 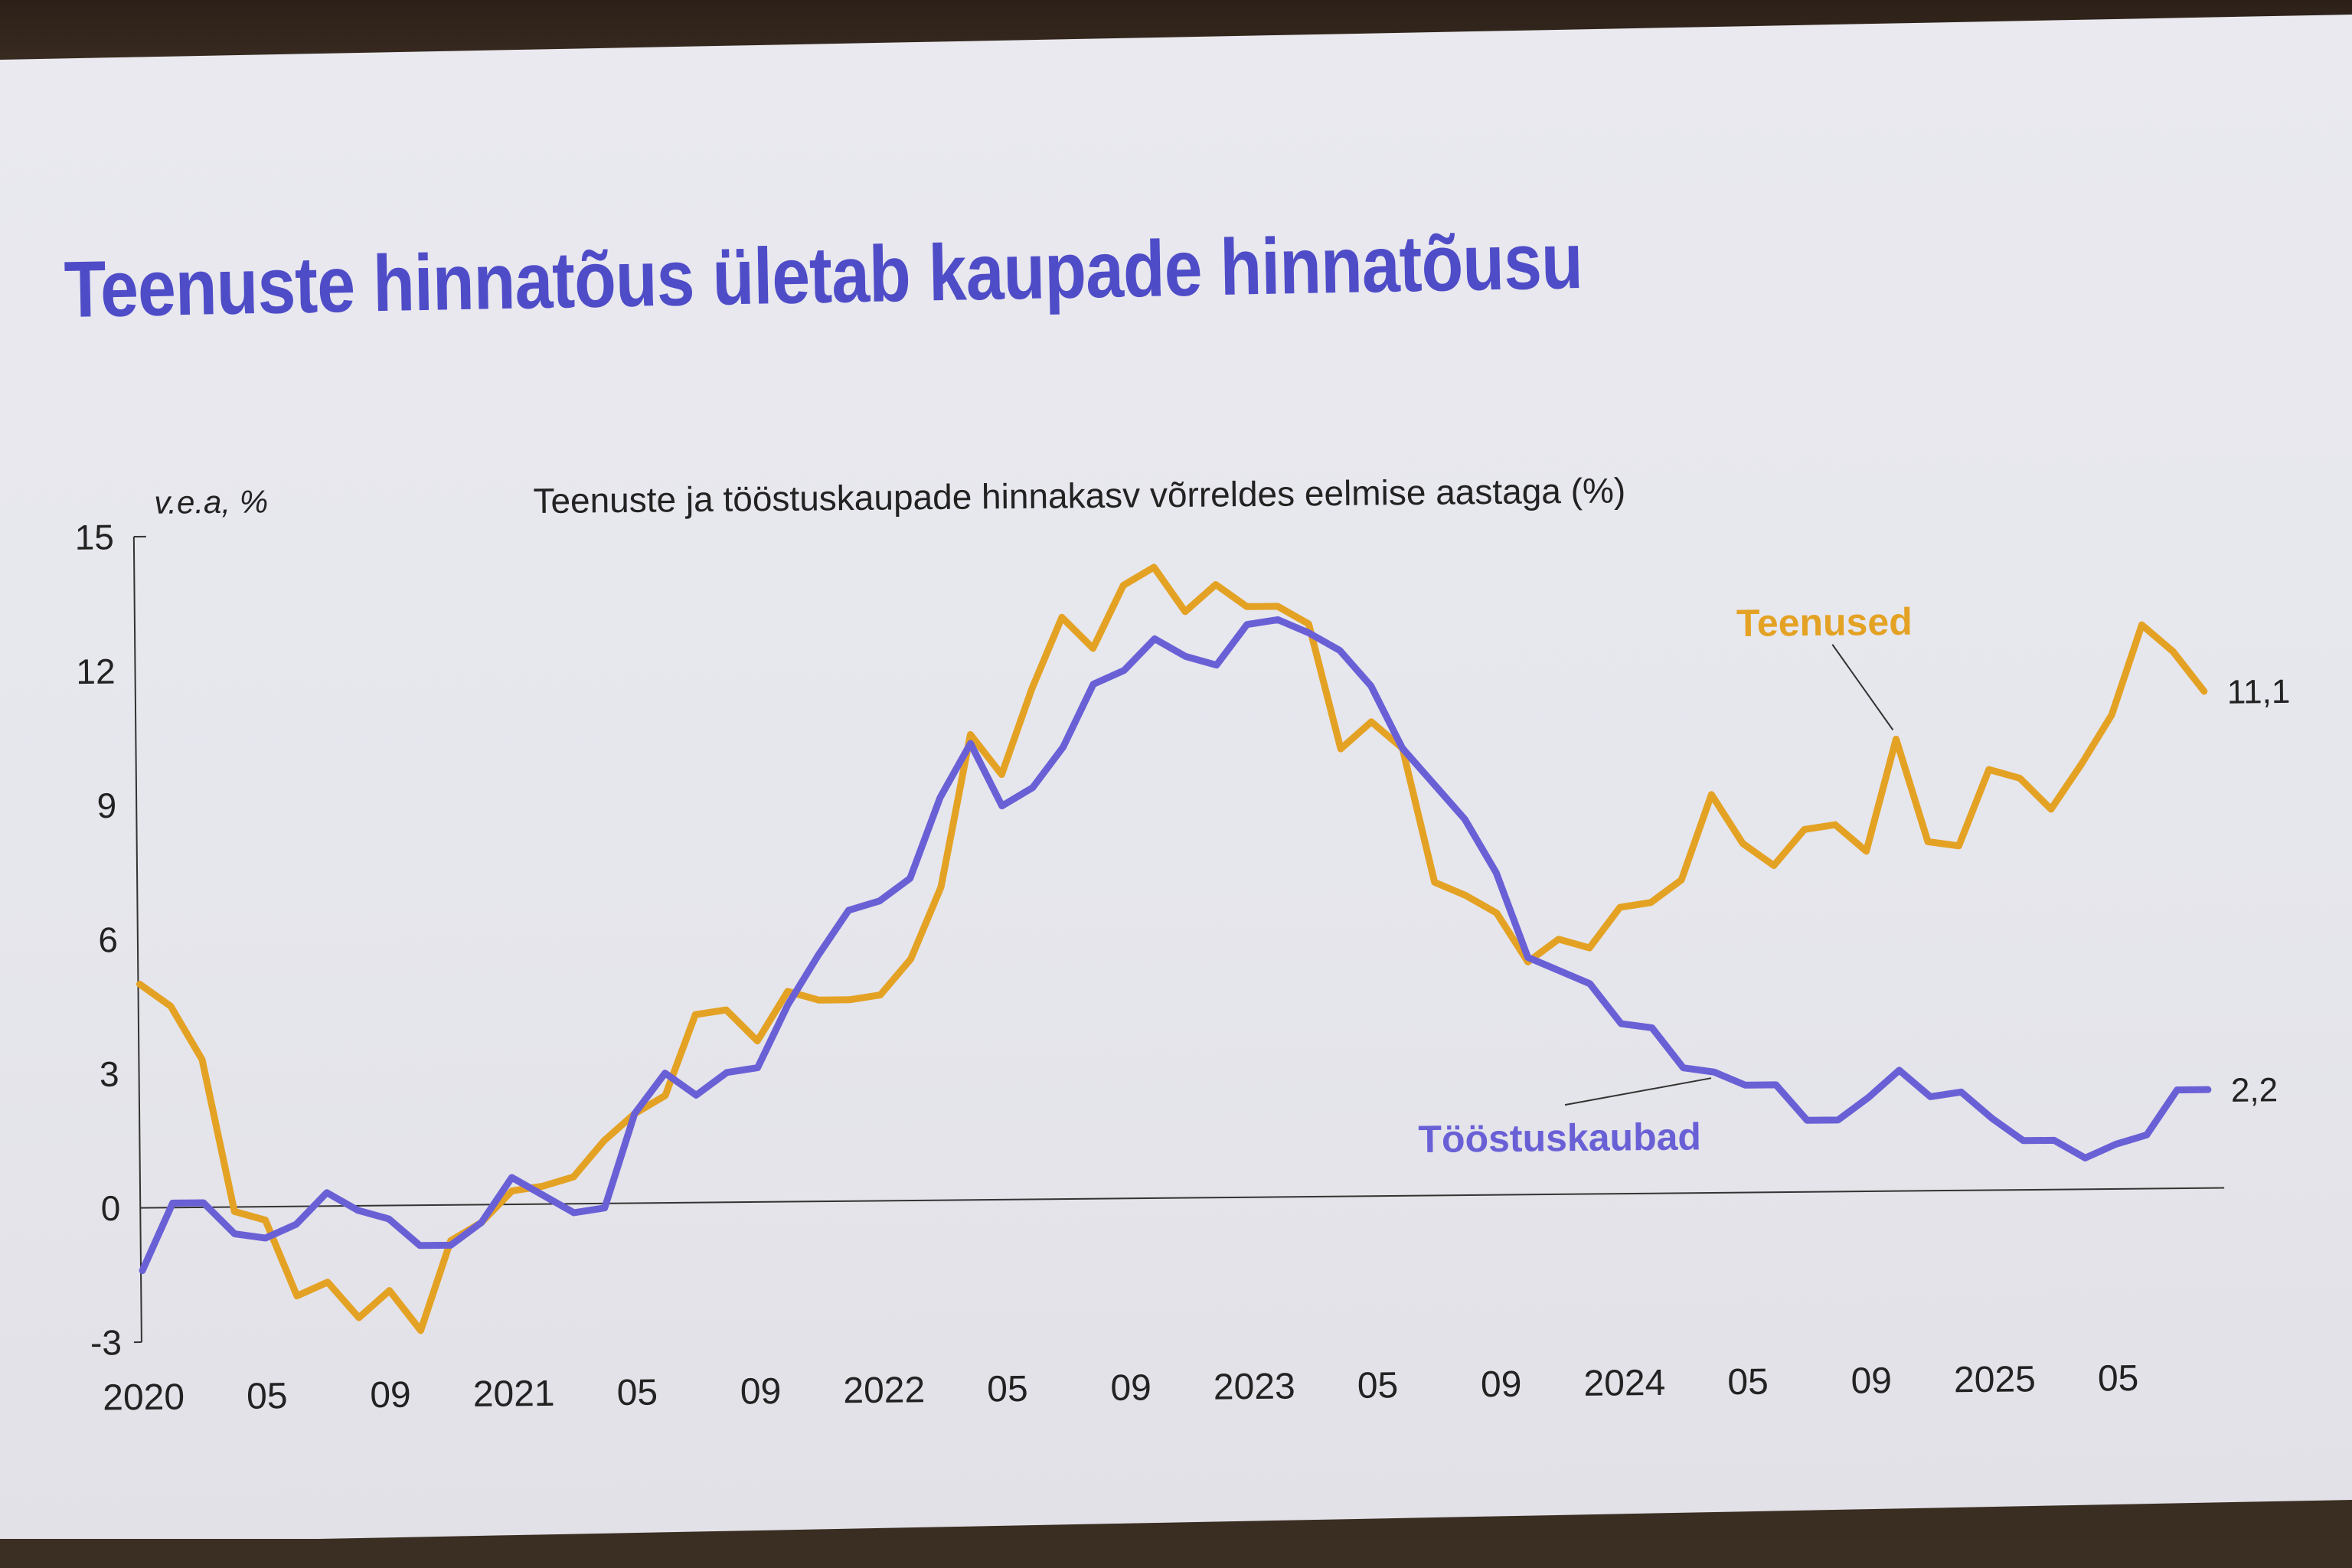 I want to click on room-floor-edge, so click(x=1176, y=1553).